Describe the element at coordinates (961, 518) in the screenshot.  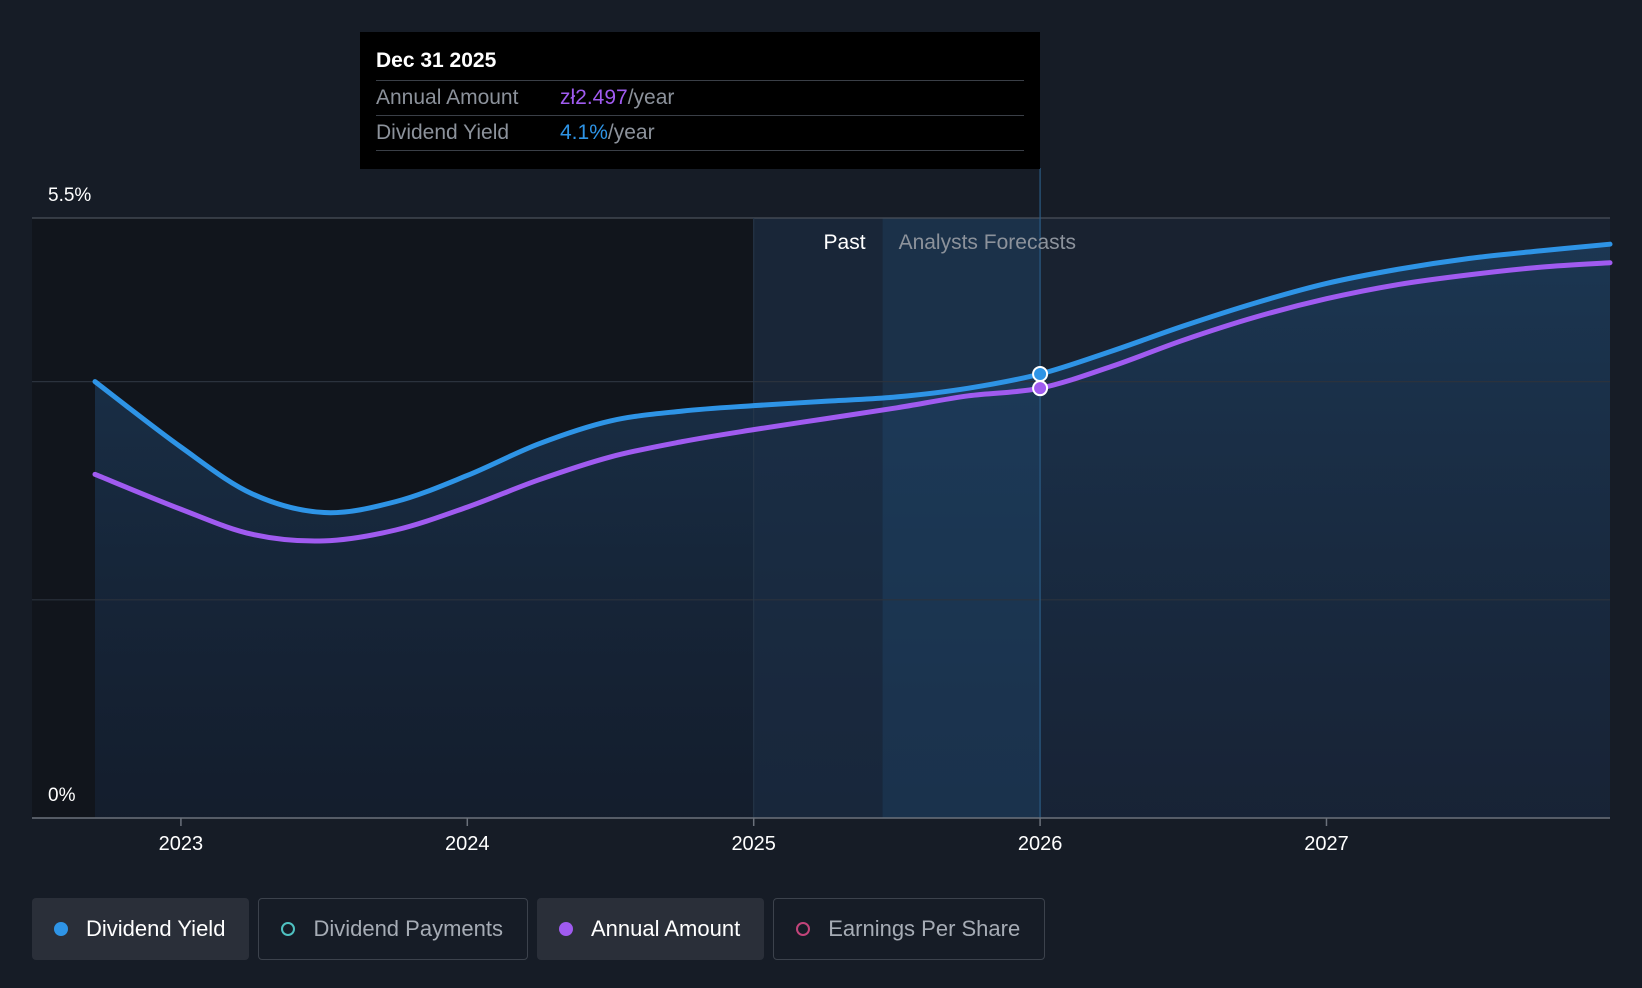
I see `forecast-band` at that location.